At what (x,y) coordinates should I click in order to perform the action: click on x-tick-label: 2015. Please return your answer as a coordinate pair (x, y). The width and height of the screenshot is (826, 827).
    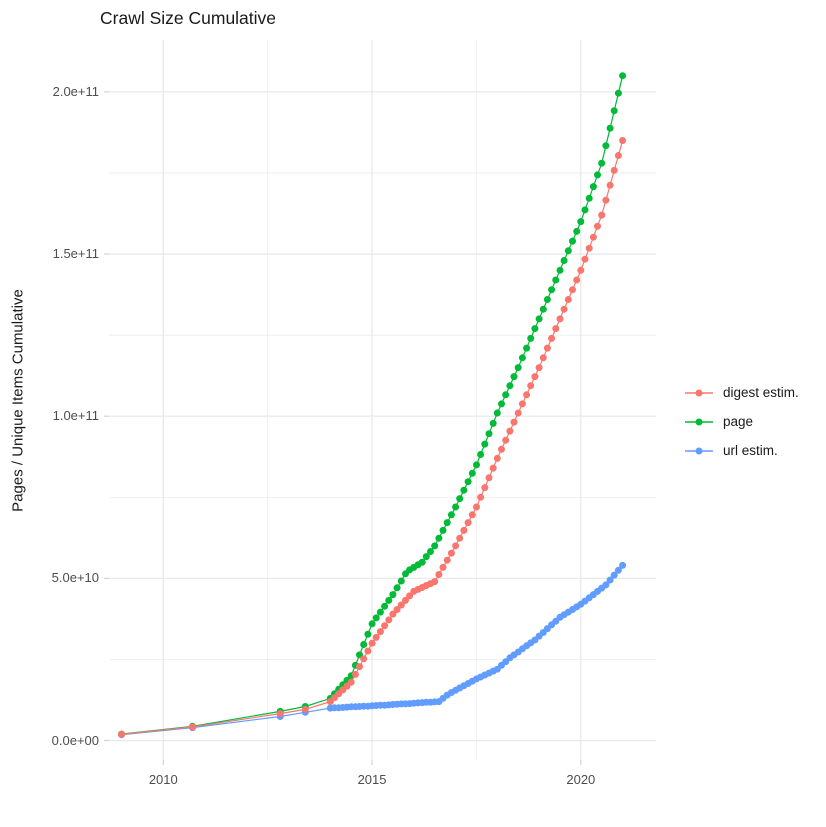
    Looking at the image, I should click on (372, 779).